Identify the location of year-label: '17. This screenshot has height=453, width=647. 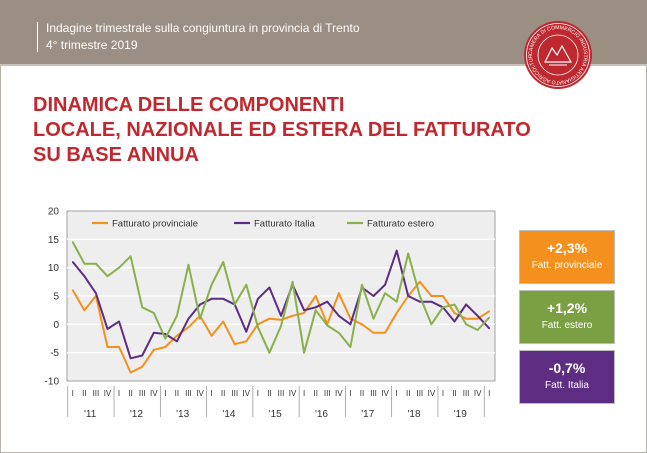
(367, 414).